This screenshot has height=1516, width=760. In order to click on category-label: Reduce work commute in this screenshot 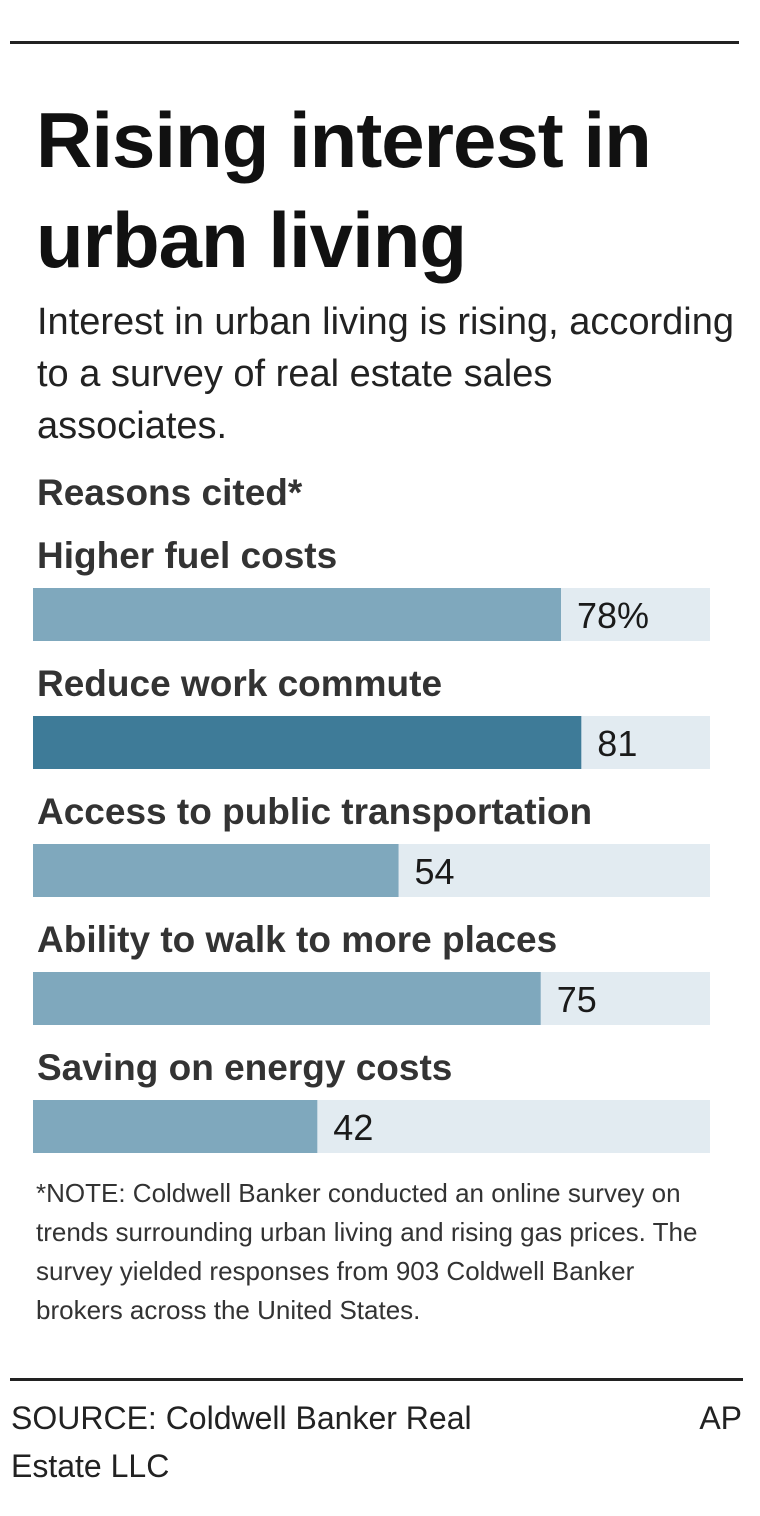, I will do `click(239, 683)`.